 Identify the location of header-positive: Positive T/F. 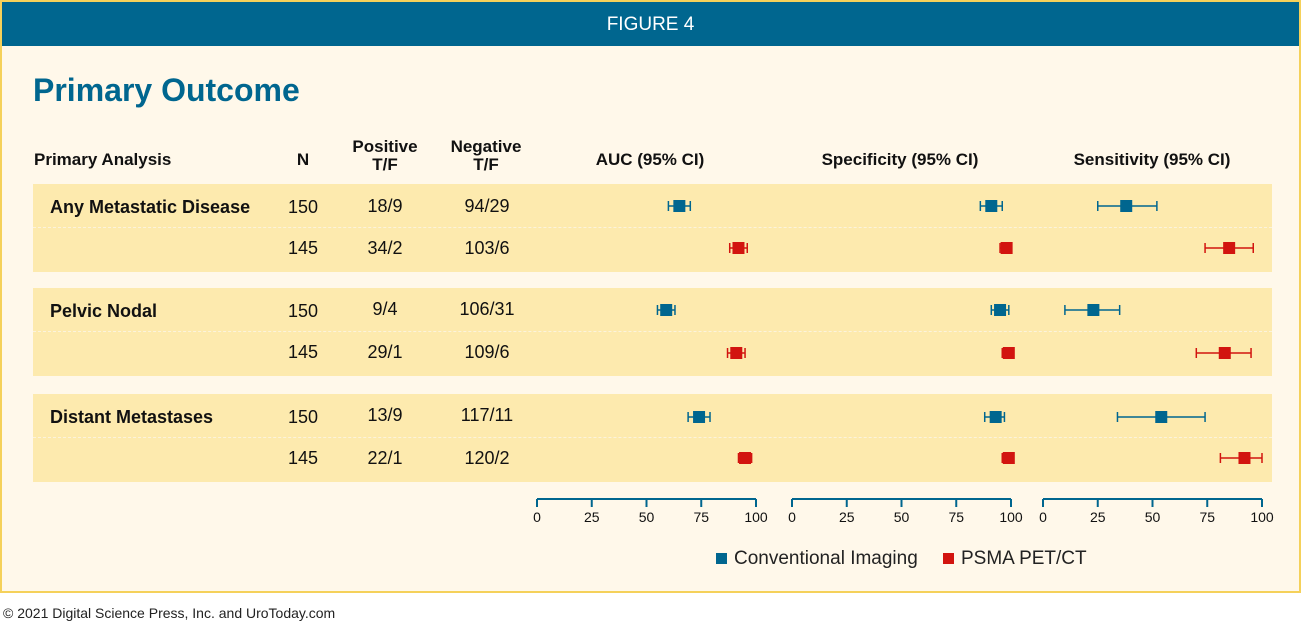
(385, 156).